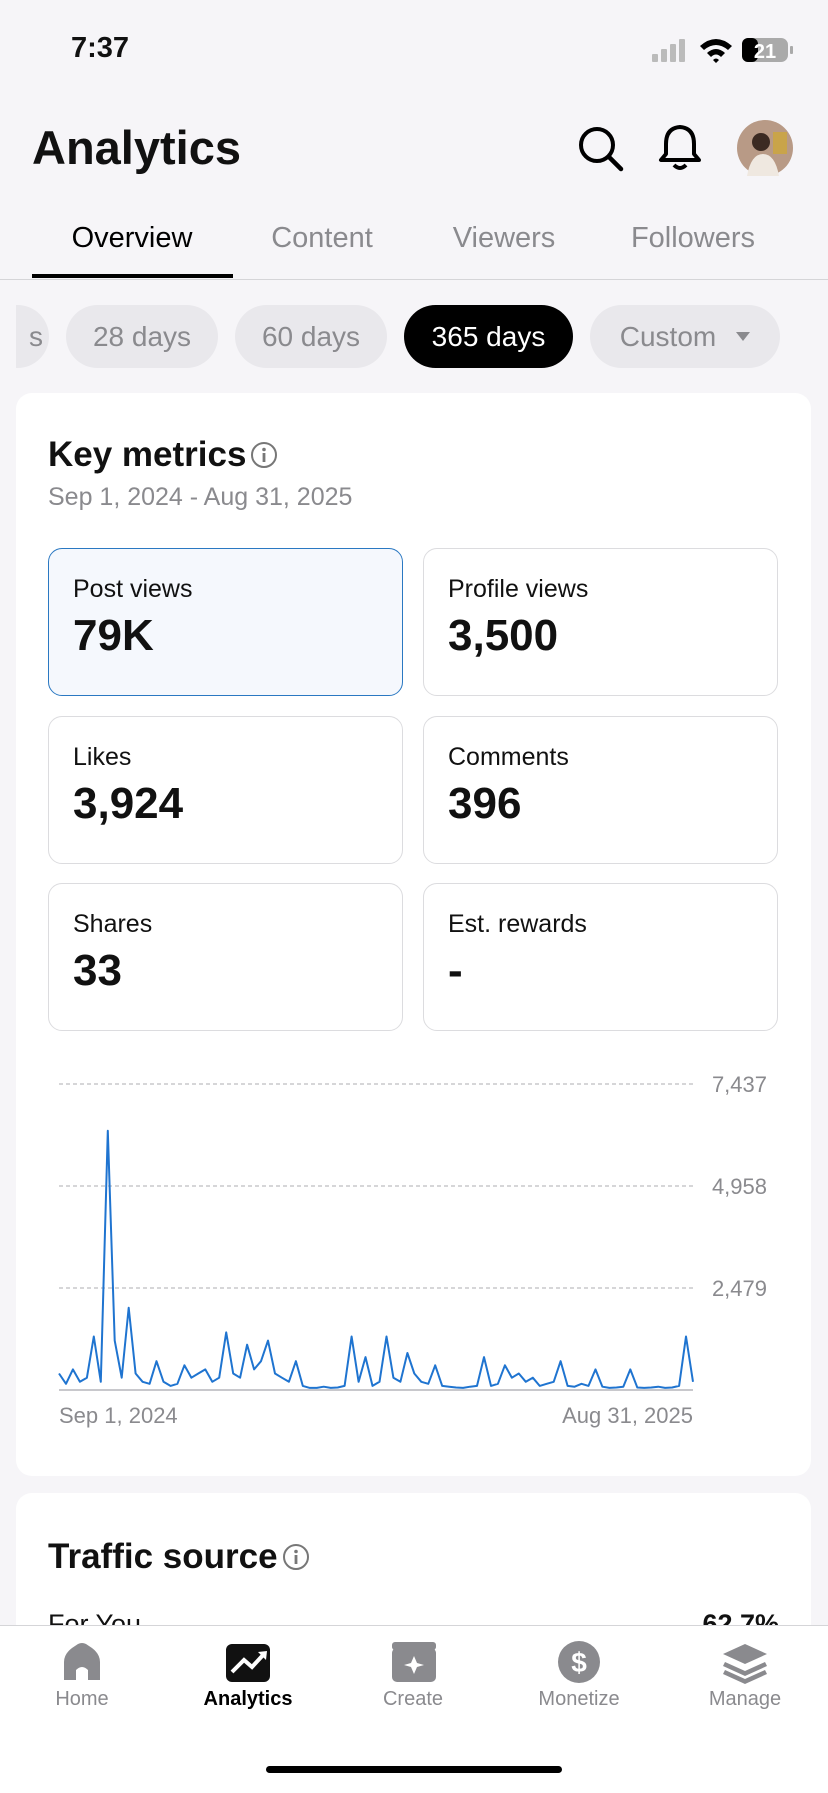  Describe the element at coordinates (627, 1415) in the screenshot. I see `x-tick-label: Aug 31, 2025` at that location.